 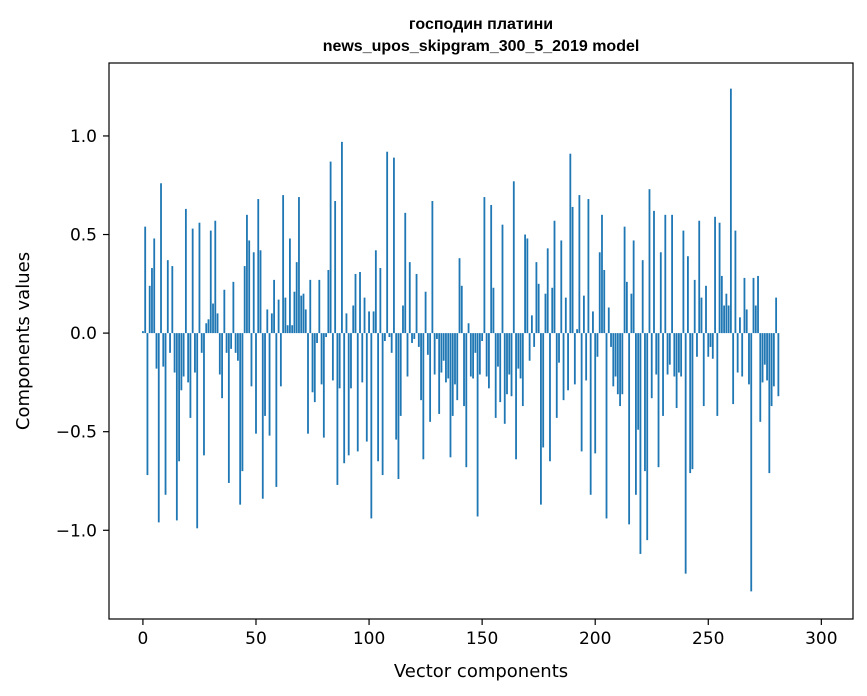 I want to click on y-axis-ticks: −1.0 −0.5 0.0 0.5 1.0, so click(x=82, y=334).